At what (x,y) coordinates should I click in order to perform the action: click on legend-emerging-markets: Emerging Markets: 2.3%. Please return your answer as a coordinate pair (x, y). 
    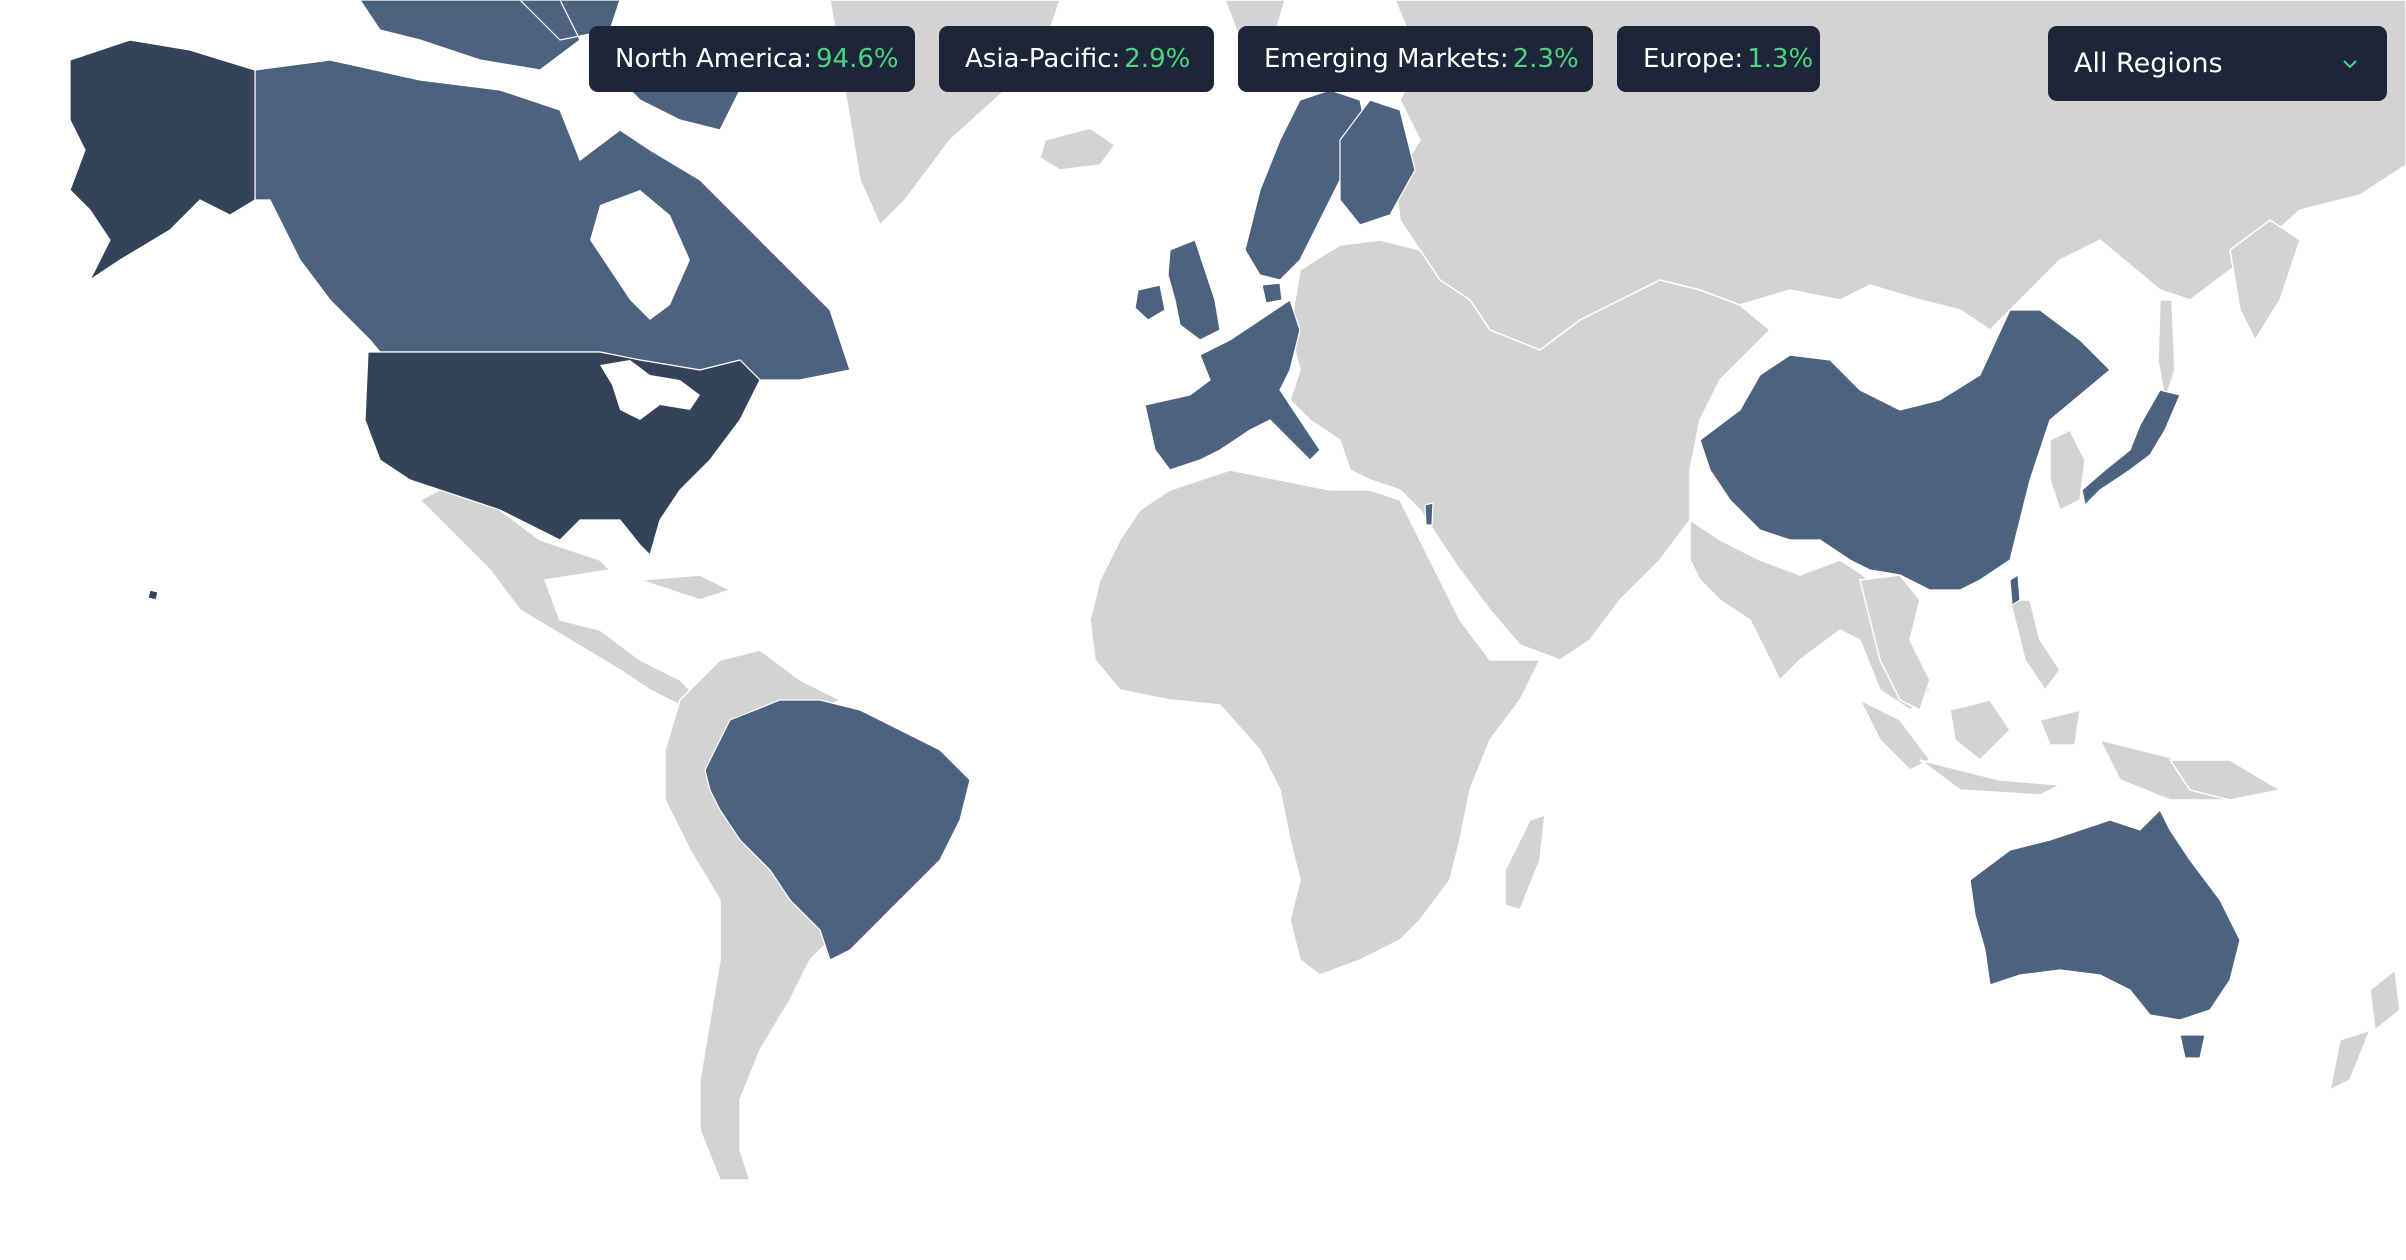
    Looking at the image, I should click on (1415, 59).